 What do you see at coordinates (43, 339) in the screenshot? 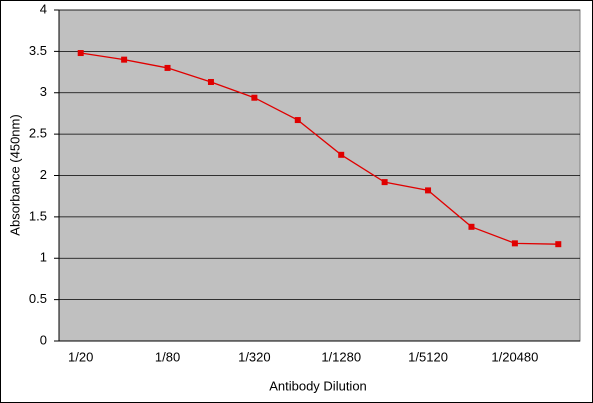
I see `y-tick-label: 0` at bounding box center [43, 339].